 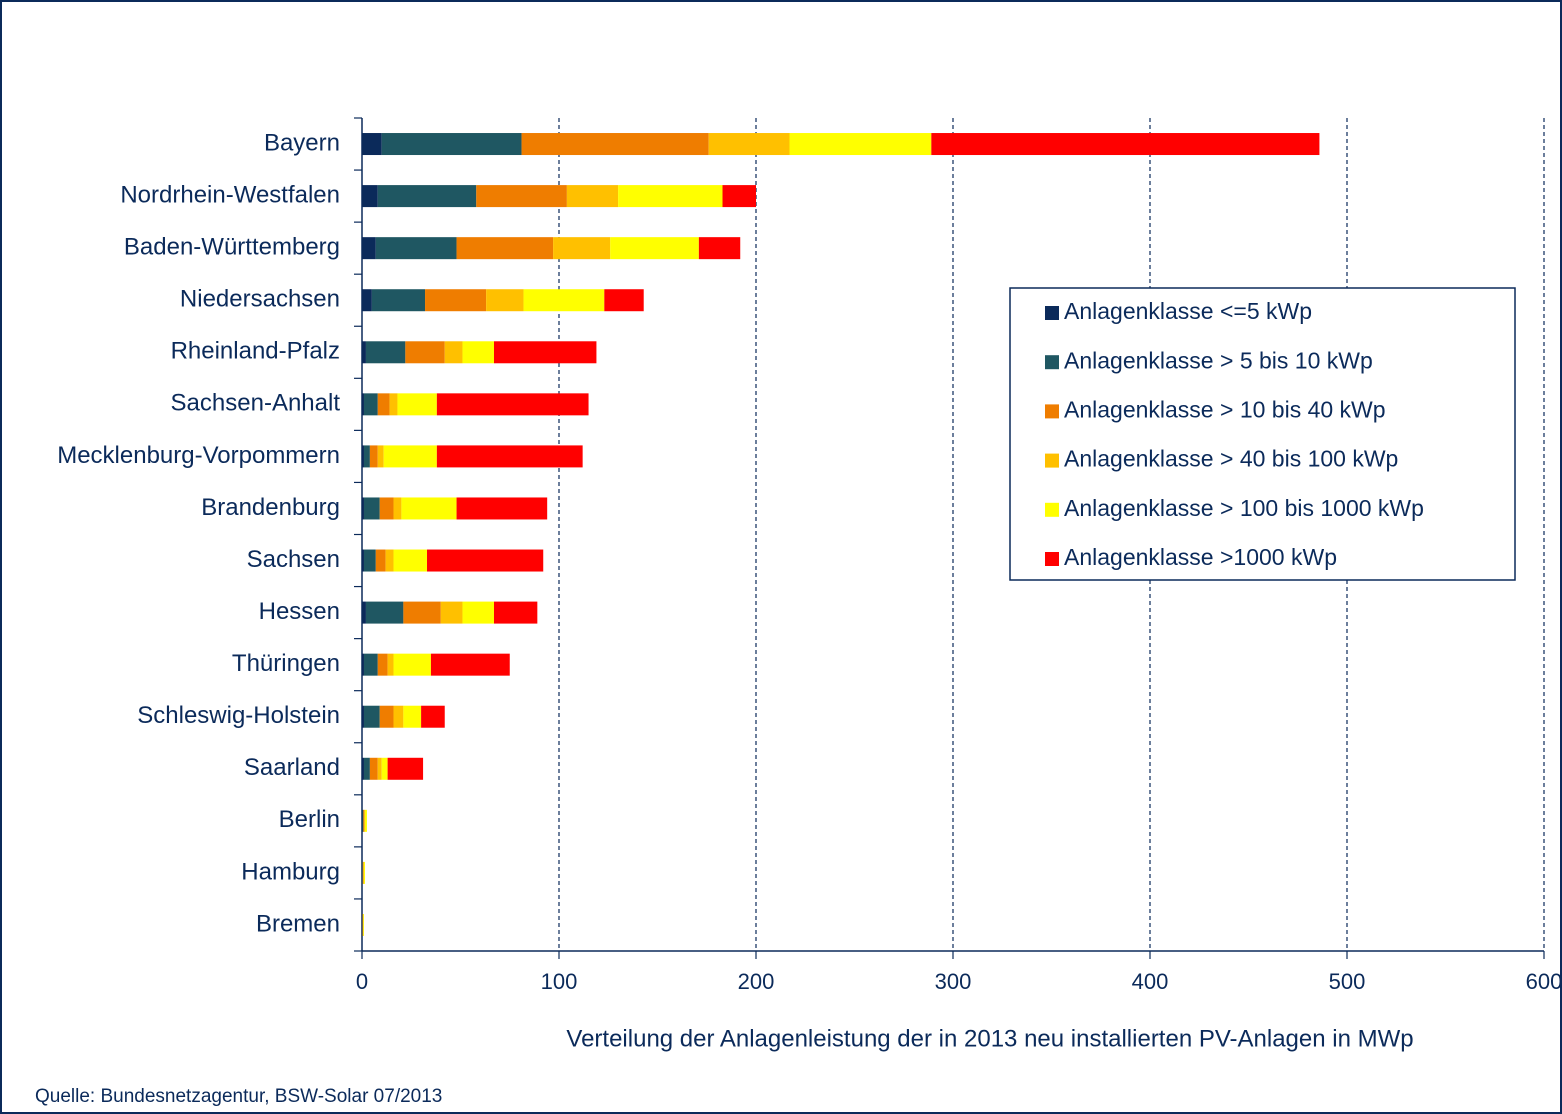 I want to click on y-tick-label: Thüringen, so click(x=286, y=663).